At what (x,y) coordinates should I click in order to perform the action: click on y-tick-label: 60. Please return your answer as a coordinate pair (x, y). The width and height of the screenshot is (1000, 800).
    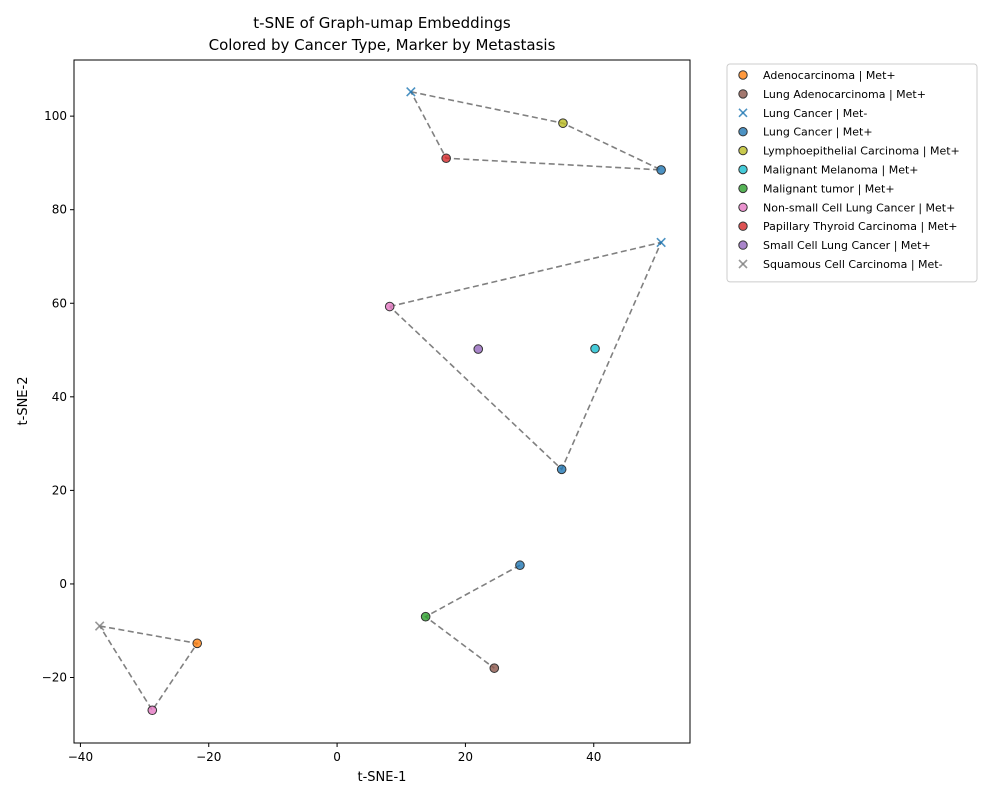
    Looking at the image, I should click on (59, 303).